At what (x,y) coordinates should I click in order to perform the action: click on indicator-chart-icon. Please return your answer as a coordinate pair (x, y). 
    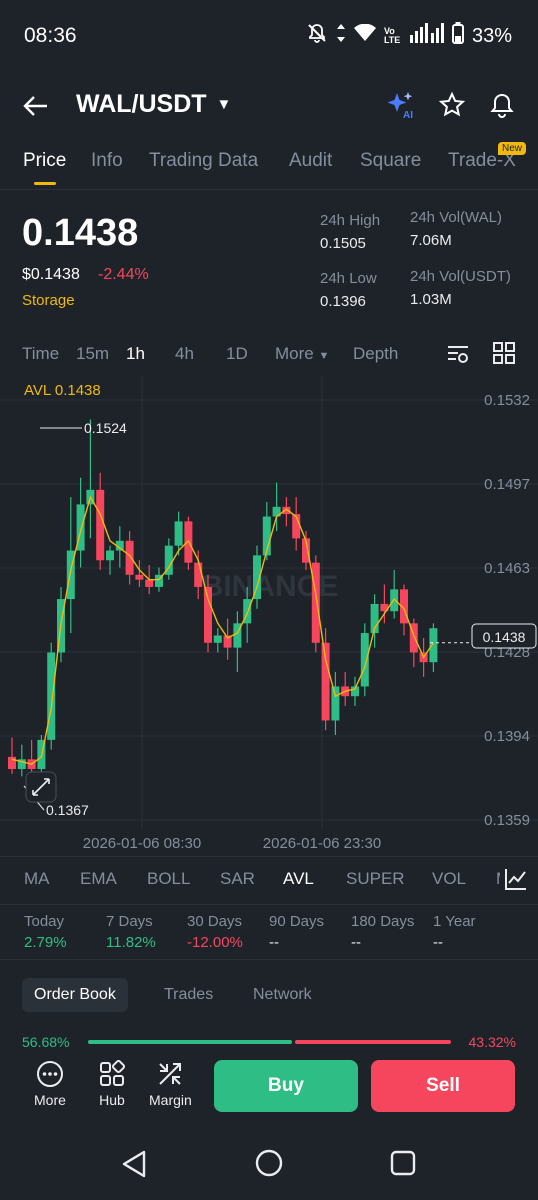
    Looking at the image, I should click on (516, 881).